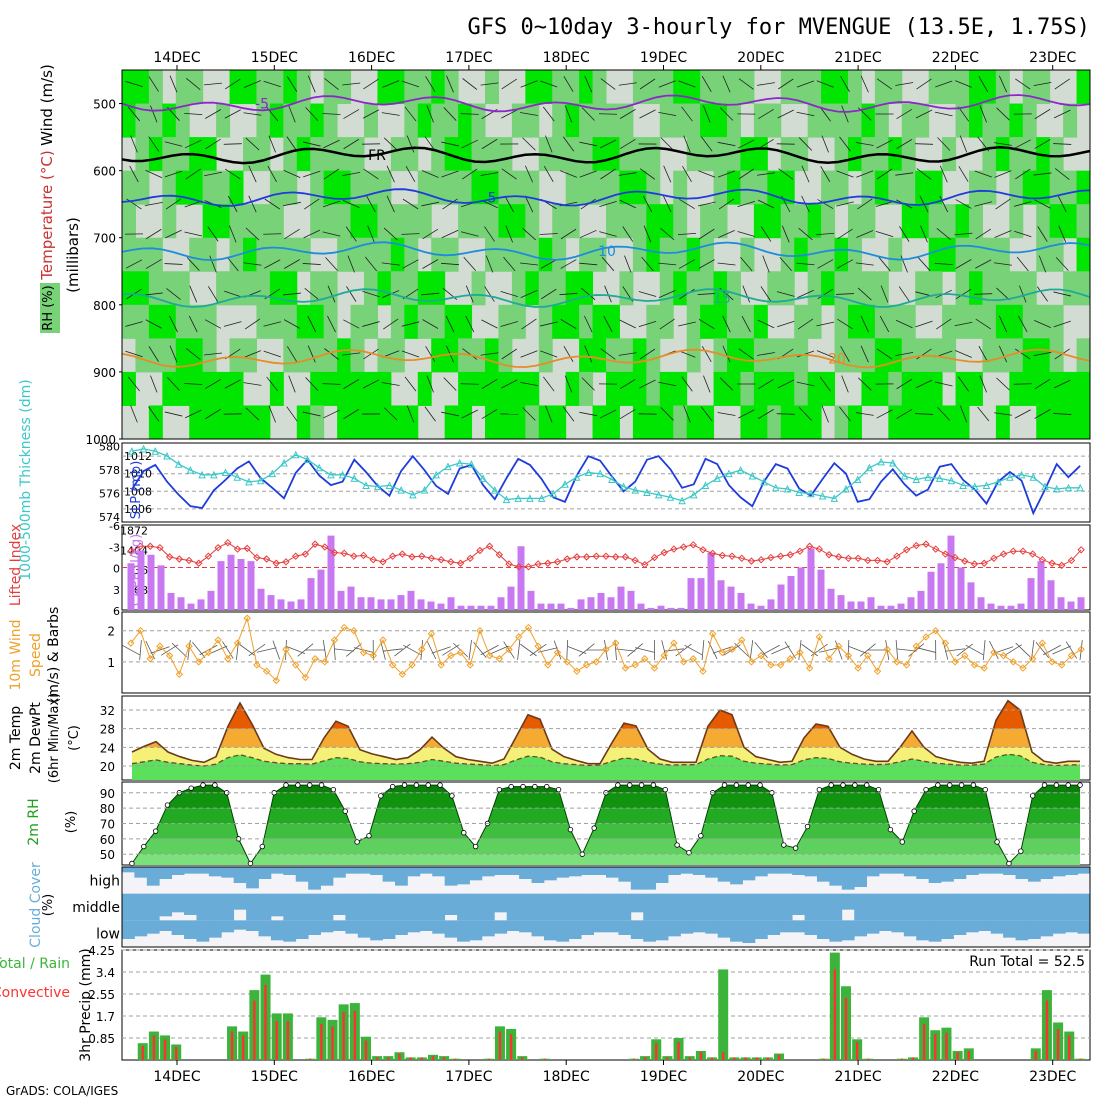 This screenshot has width=1100, height=1100. What do you see at coordinates (606, 760) in the screenshot?
I see `dewpt-line` at bounding box center [606, 760].